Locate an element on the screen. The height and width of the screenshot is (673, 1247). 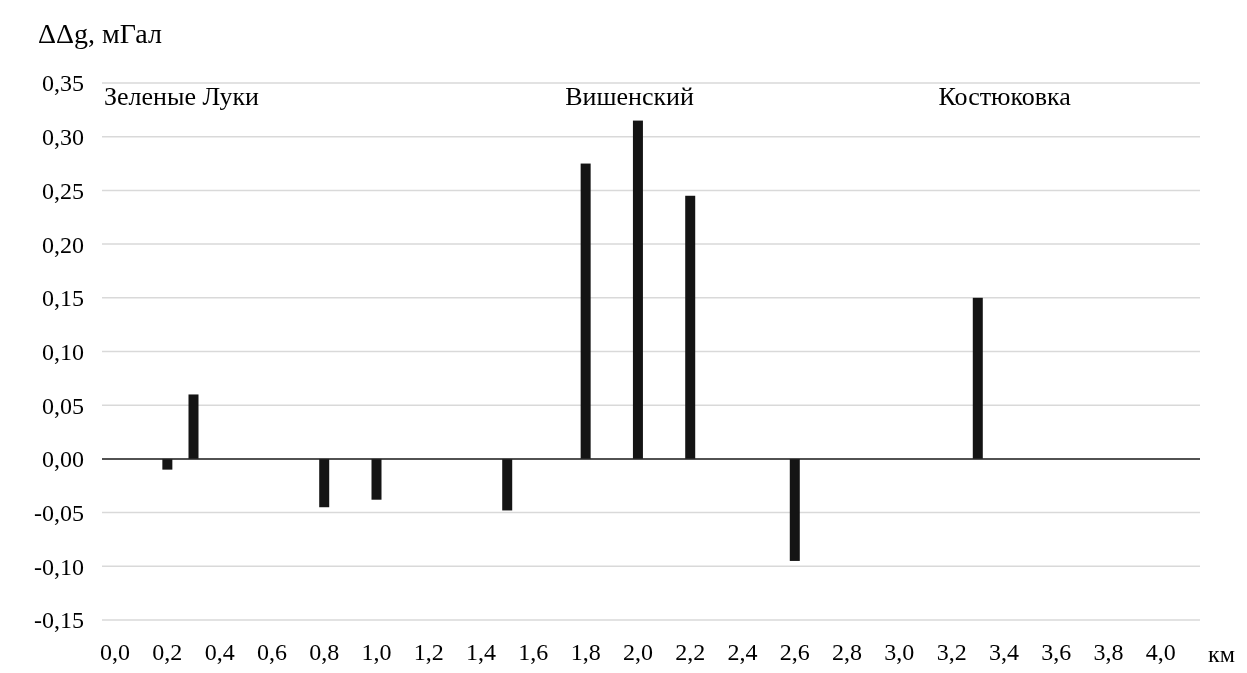
x-tick-label: 3,8 is located at coordinates (1108, 652).